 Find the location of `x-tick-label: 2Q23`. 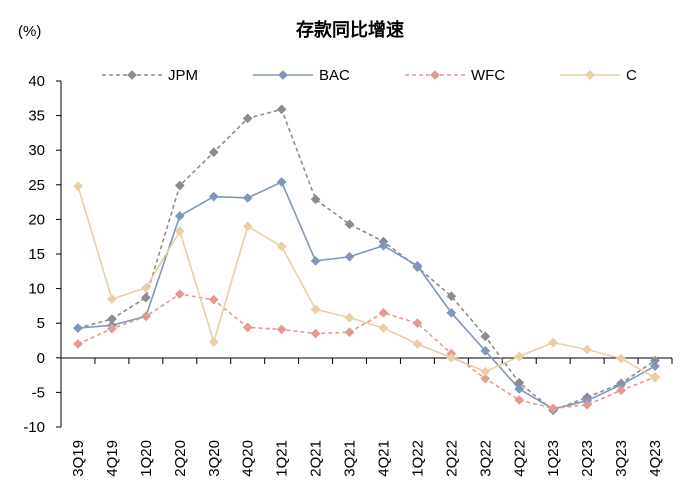

x-tick-label: 2Q23 is located at coordinates (587, 458).